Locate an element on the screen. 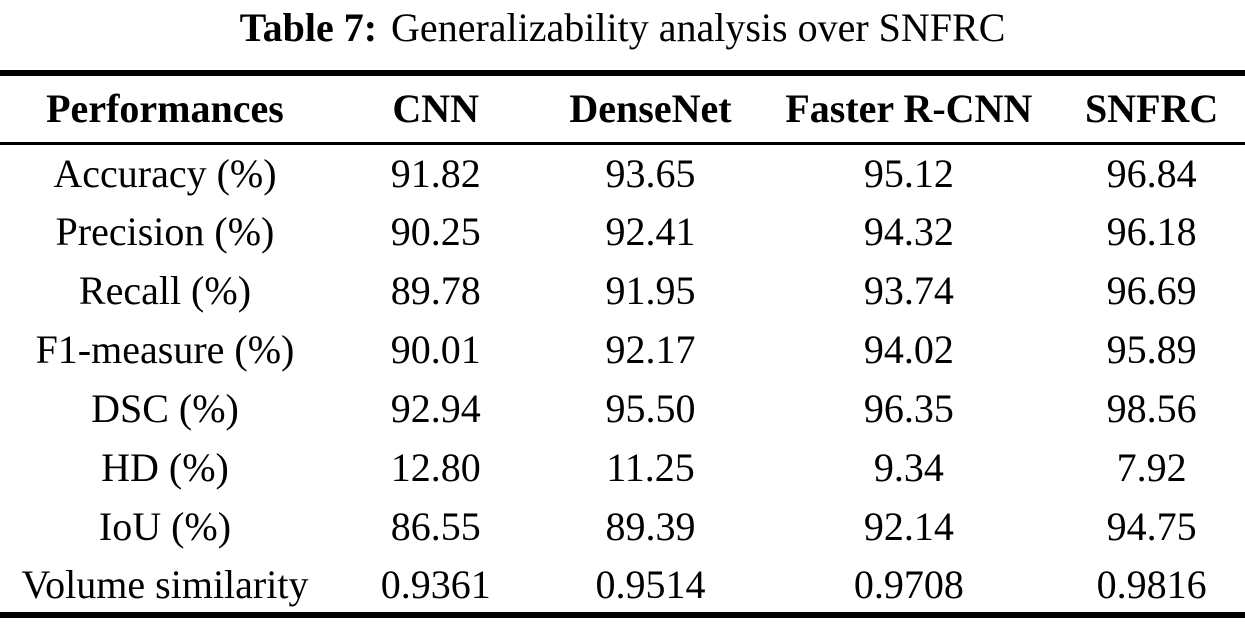 Image resolution: width=1245 pixels, height=632 pixels. table-row: F1-measure (%) 90.01 92.17 94.02 95.89 is located at coordinates (622, 349).